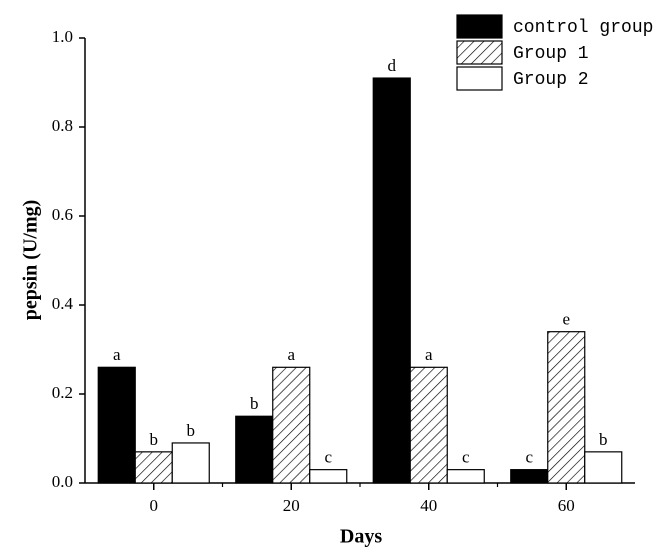 The image size is (667, 553). What do you see at coordinates (361, 537) in the screenshot?
I see `x-axis-title: Days` at bounding box center [361, 537].